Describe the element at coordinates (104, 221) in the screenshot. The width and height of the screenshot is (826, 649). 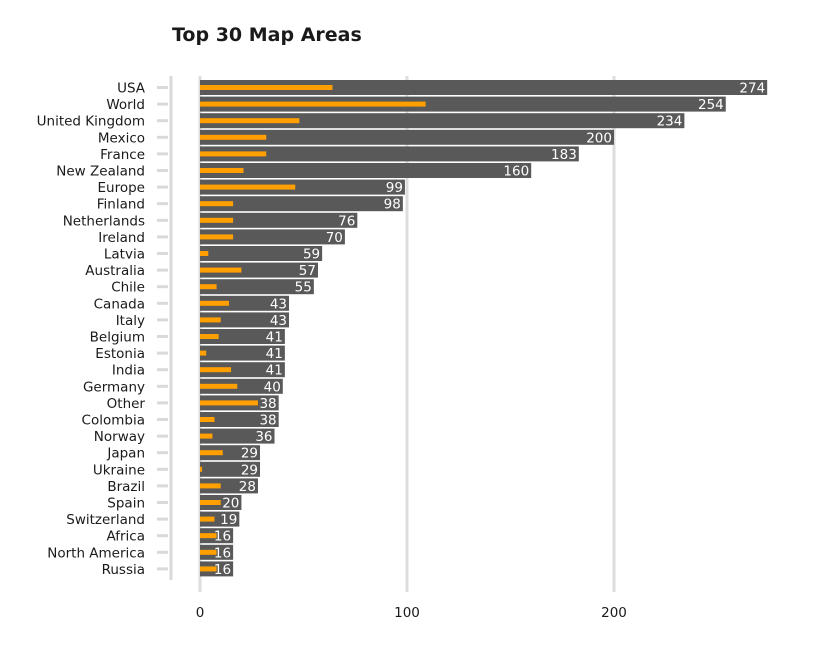
I see `category-label: Netherlands` at that location.